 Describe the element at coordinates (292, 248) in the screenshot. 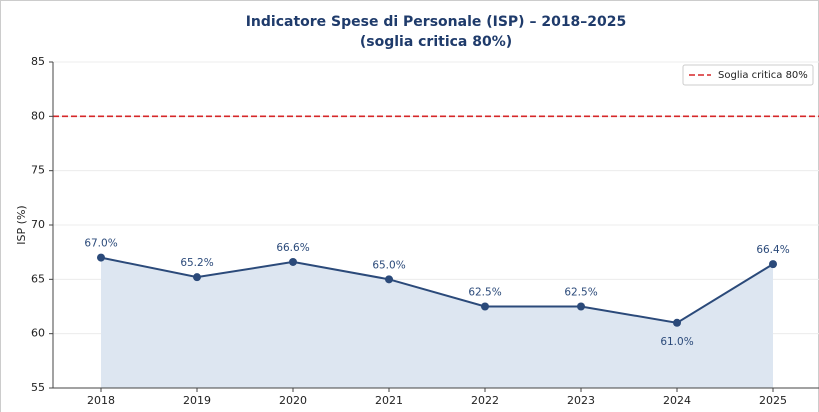

I see `value-label: 66.6%` at that location.